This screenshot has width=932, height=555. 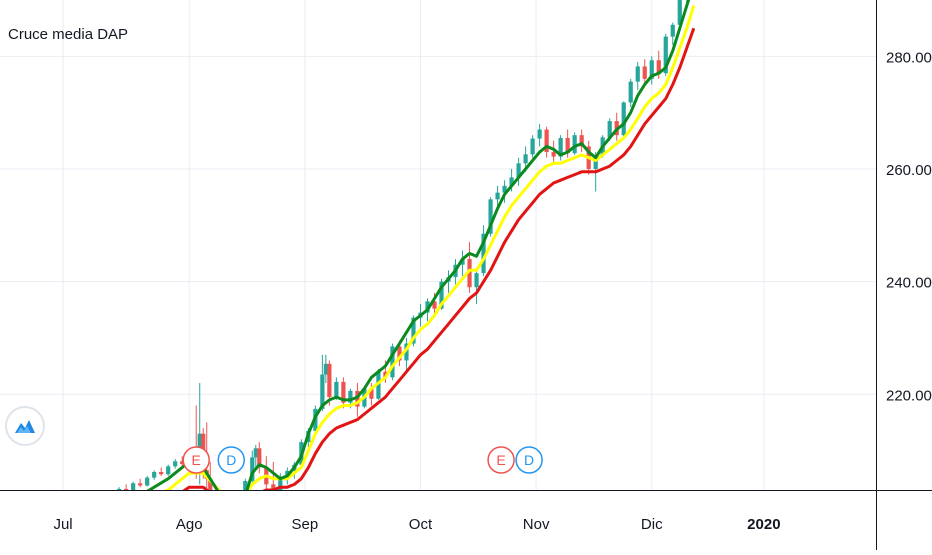 I want to click on x-tick-label: Sep, so click(x=304, y=524).